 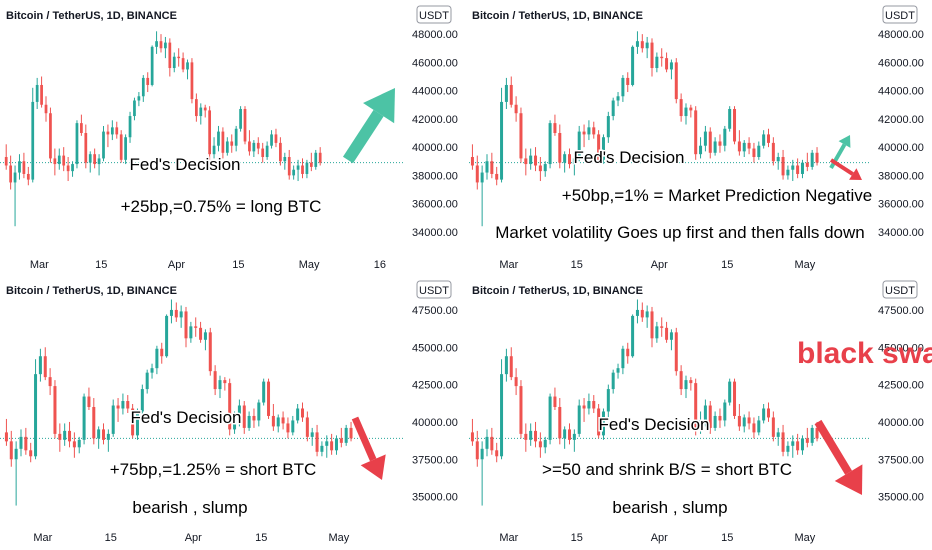 I want to click on down-arrow-head, so click(x=848, y=479).